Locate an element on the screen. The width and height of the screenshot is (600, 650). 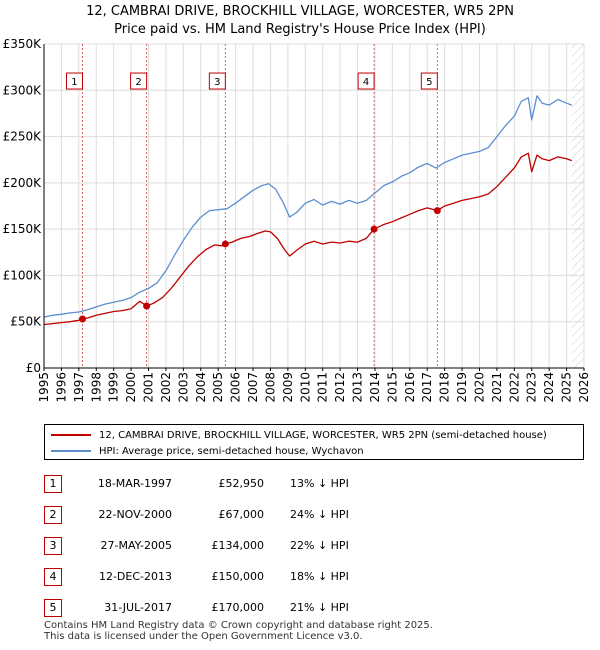
x-tick-label: 1995 is located at coordinates (44, 387).